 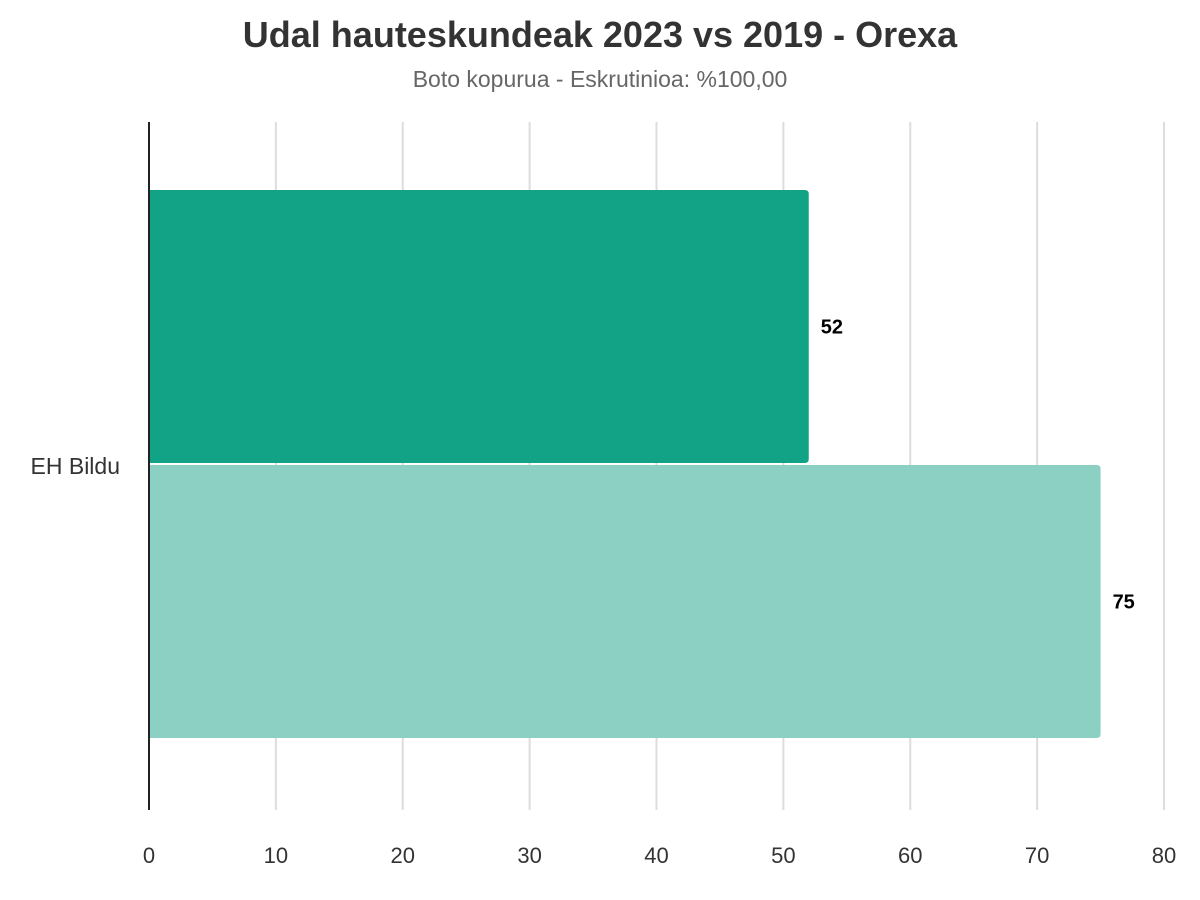 What do you see at coordinates (1124, 603) in the screenshot?
I see `bar-value-label: 75` at bounding box center [1124, 603].